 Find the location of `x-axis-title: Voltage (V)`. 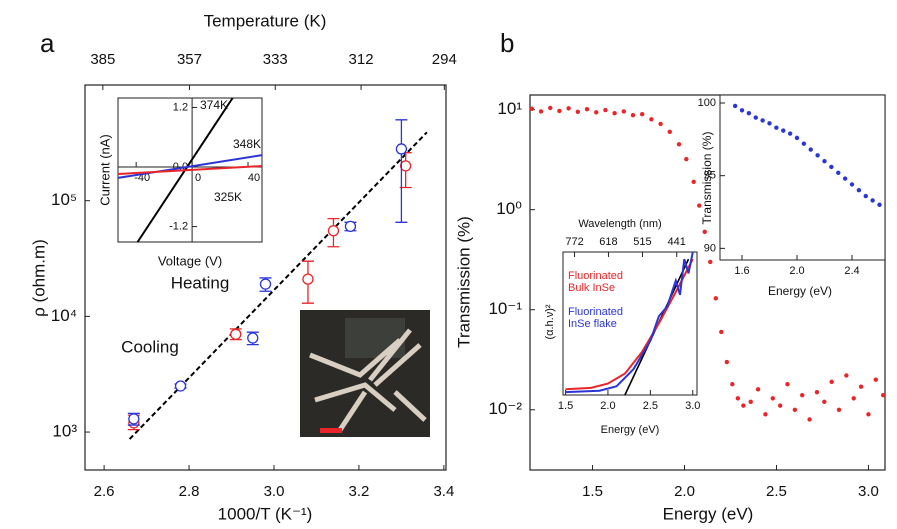

x-axis-title: Voltage (V) is located at coordinates (190, 260).